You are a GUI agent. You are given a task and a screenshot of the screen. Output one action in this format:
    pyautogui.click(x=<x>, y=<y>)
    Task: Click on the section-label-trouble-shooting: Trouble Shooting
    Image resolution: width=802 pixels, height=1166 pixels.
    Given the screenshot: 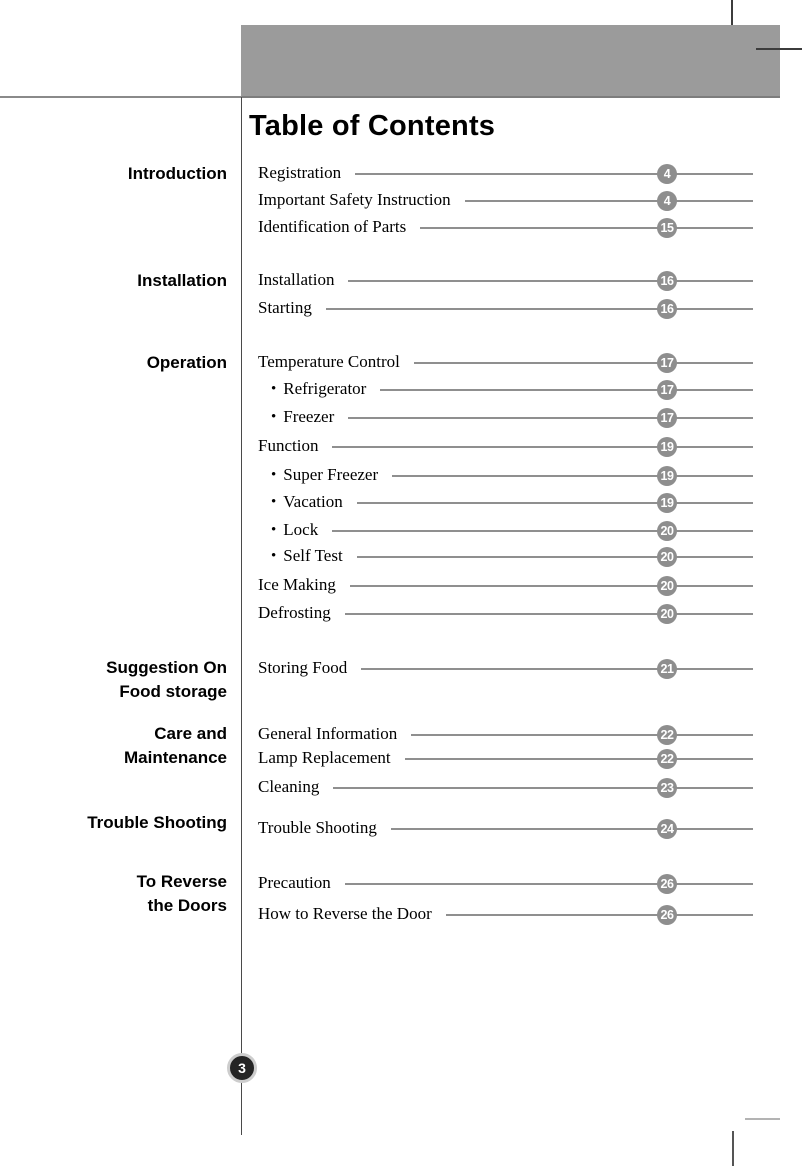 What is the action you would take?
    pyautogui.click(x=122, y=823)
    